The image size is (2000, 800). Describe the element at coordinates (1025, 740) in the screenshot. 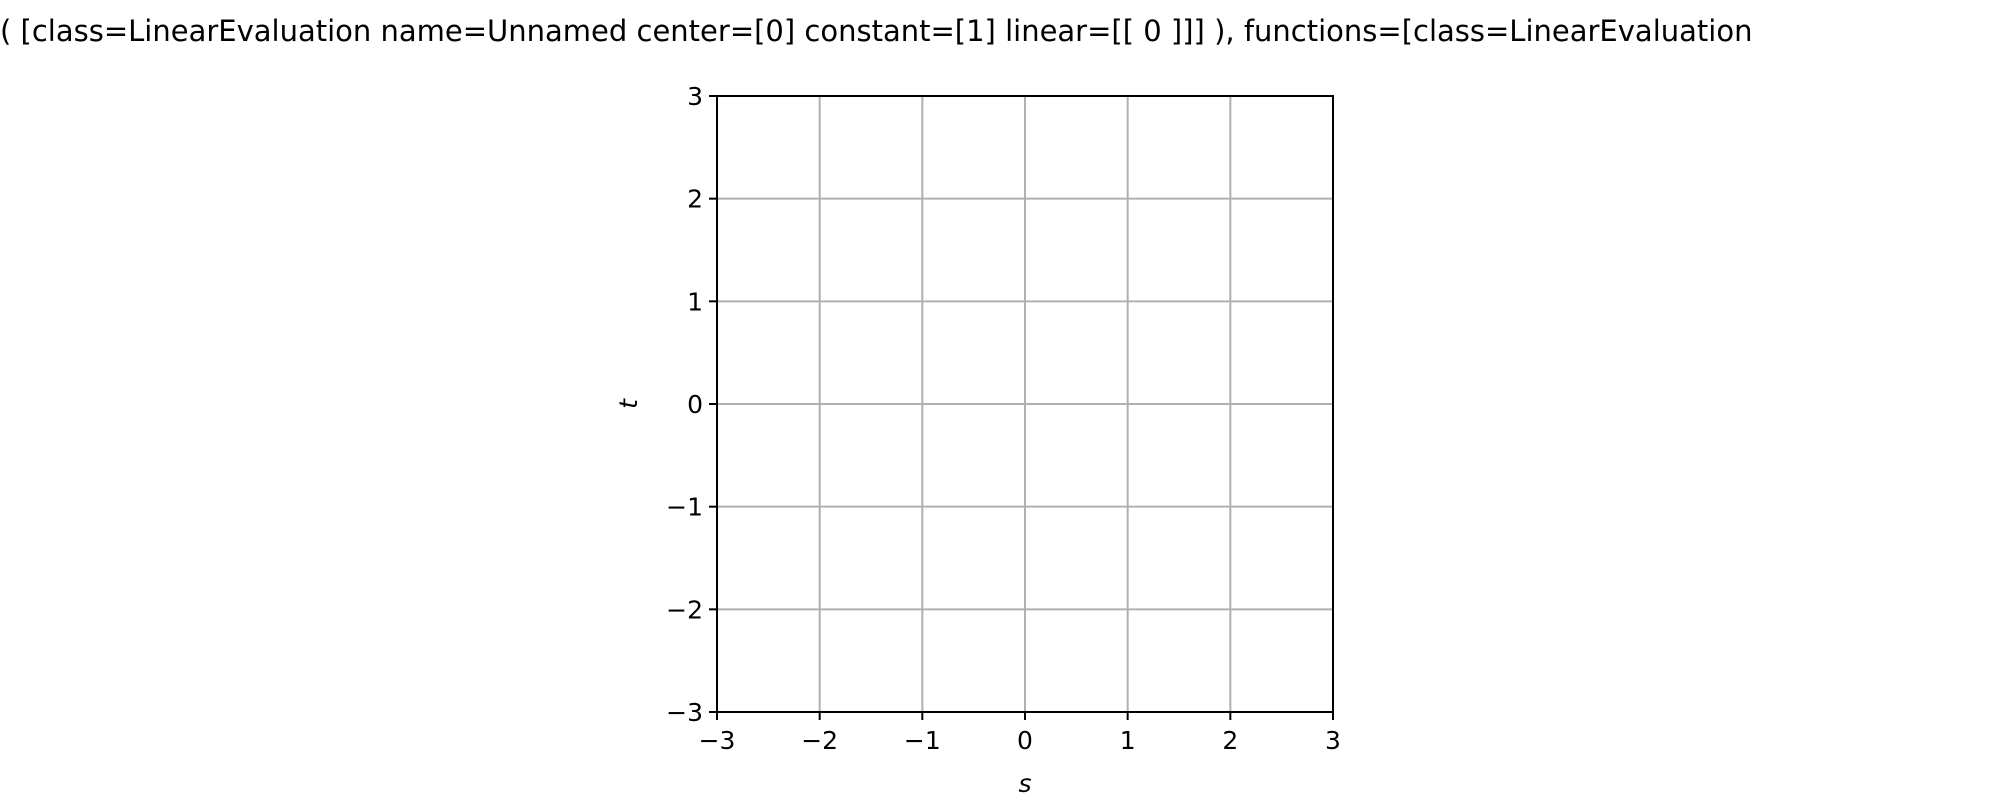

I see `x-tick-label: 0` at that location.